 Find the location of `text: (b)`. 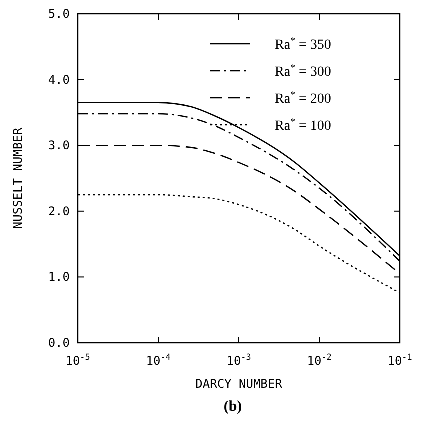

text: (b) is located at coordinates (233, 407).